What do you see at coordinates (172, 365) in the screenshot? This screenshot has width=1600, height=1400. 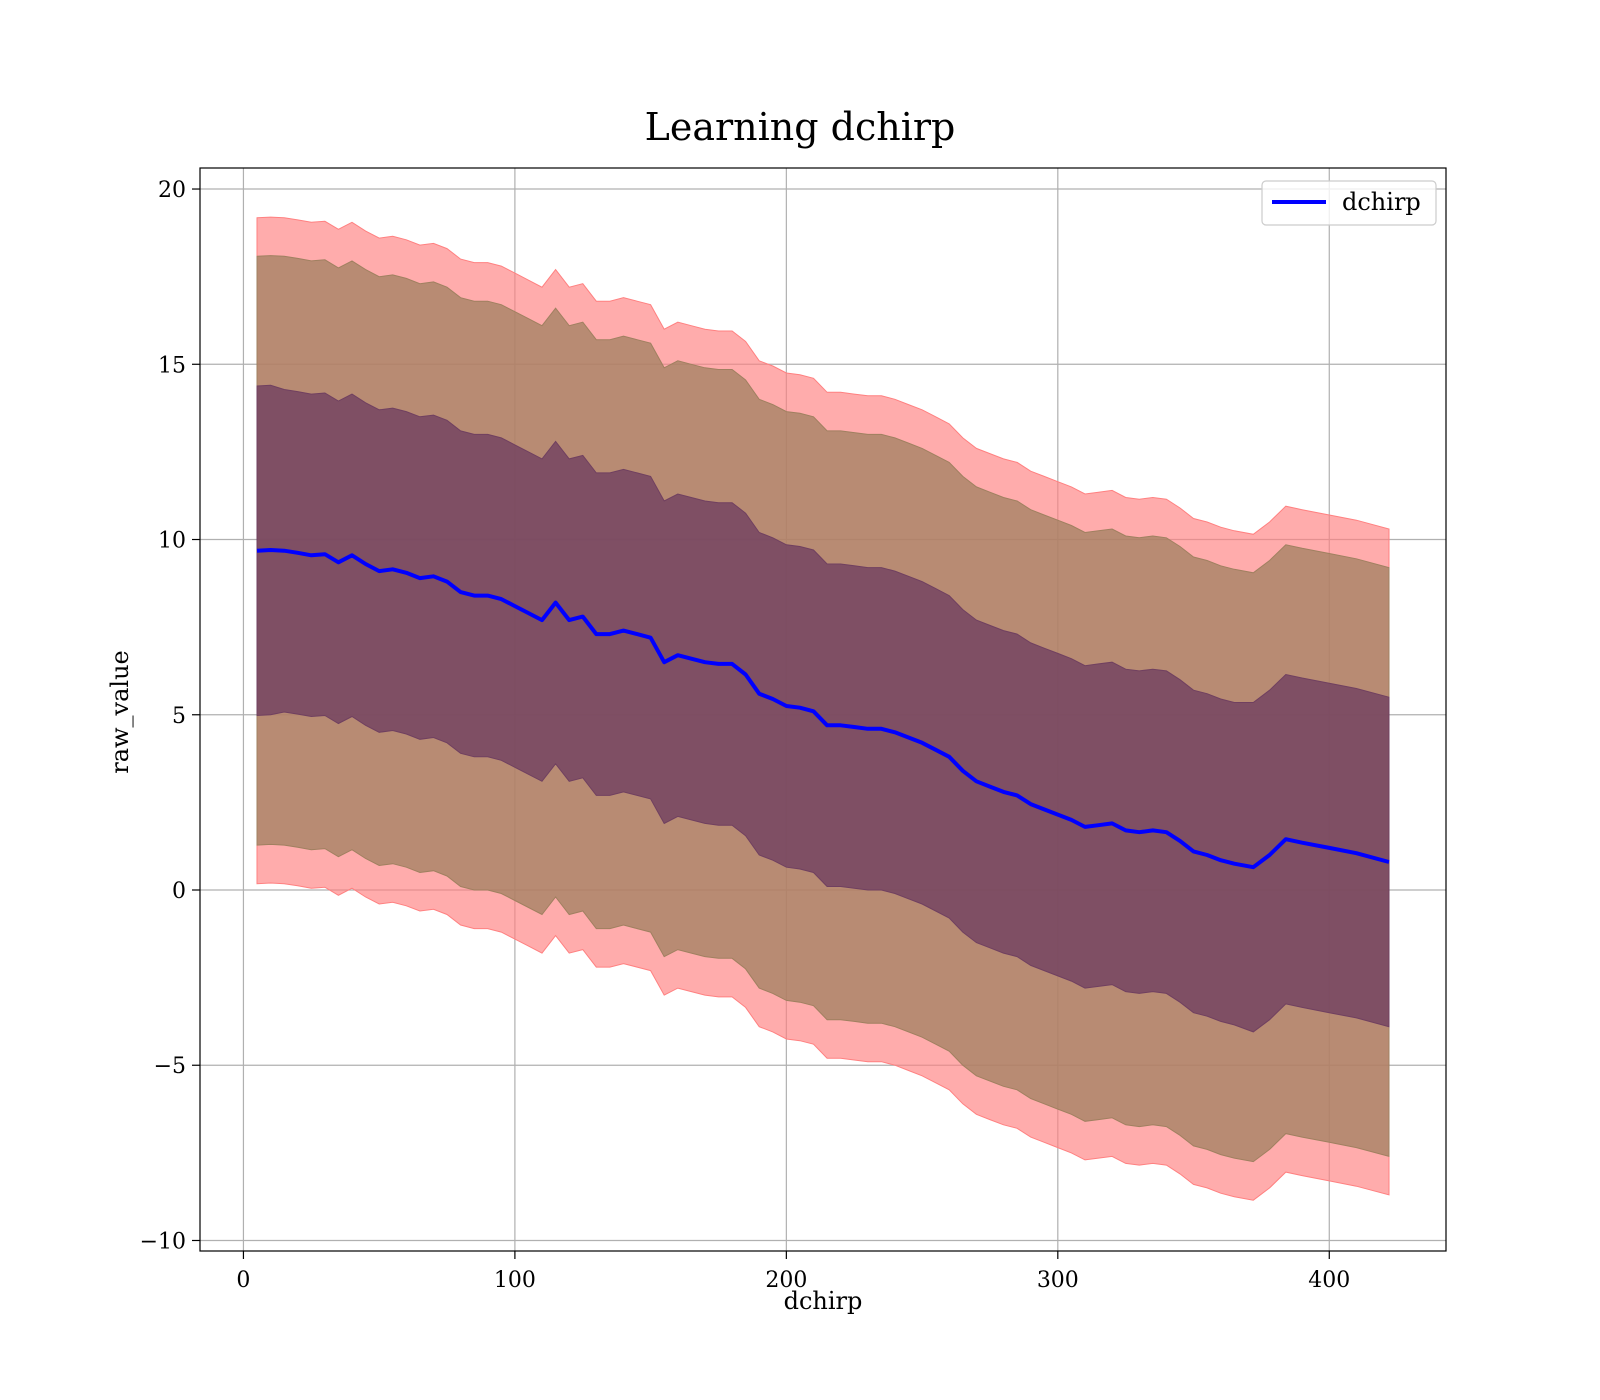 I see `y-tick-label: 15` at bounding box center [172, 365].